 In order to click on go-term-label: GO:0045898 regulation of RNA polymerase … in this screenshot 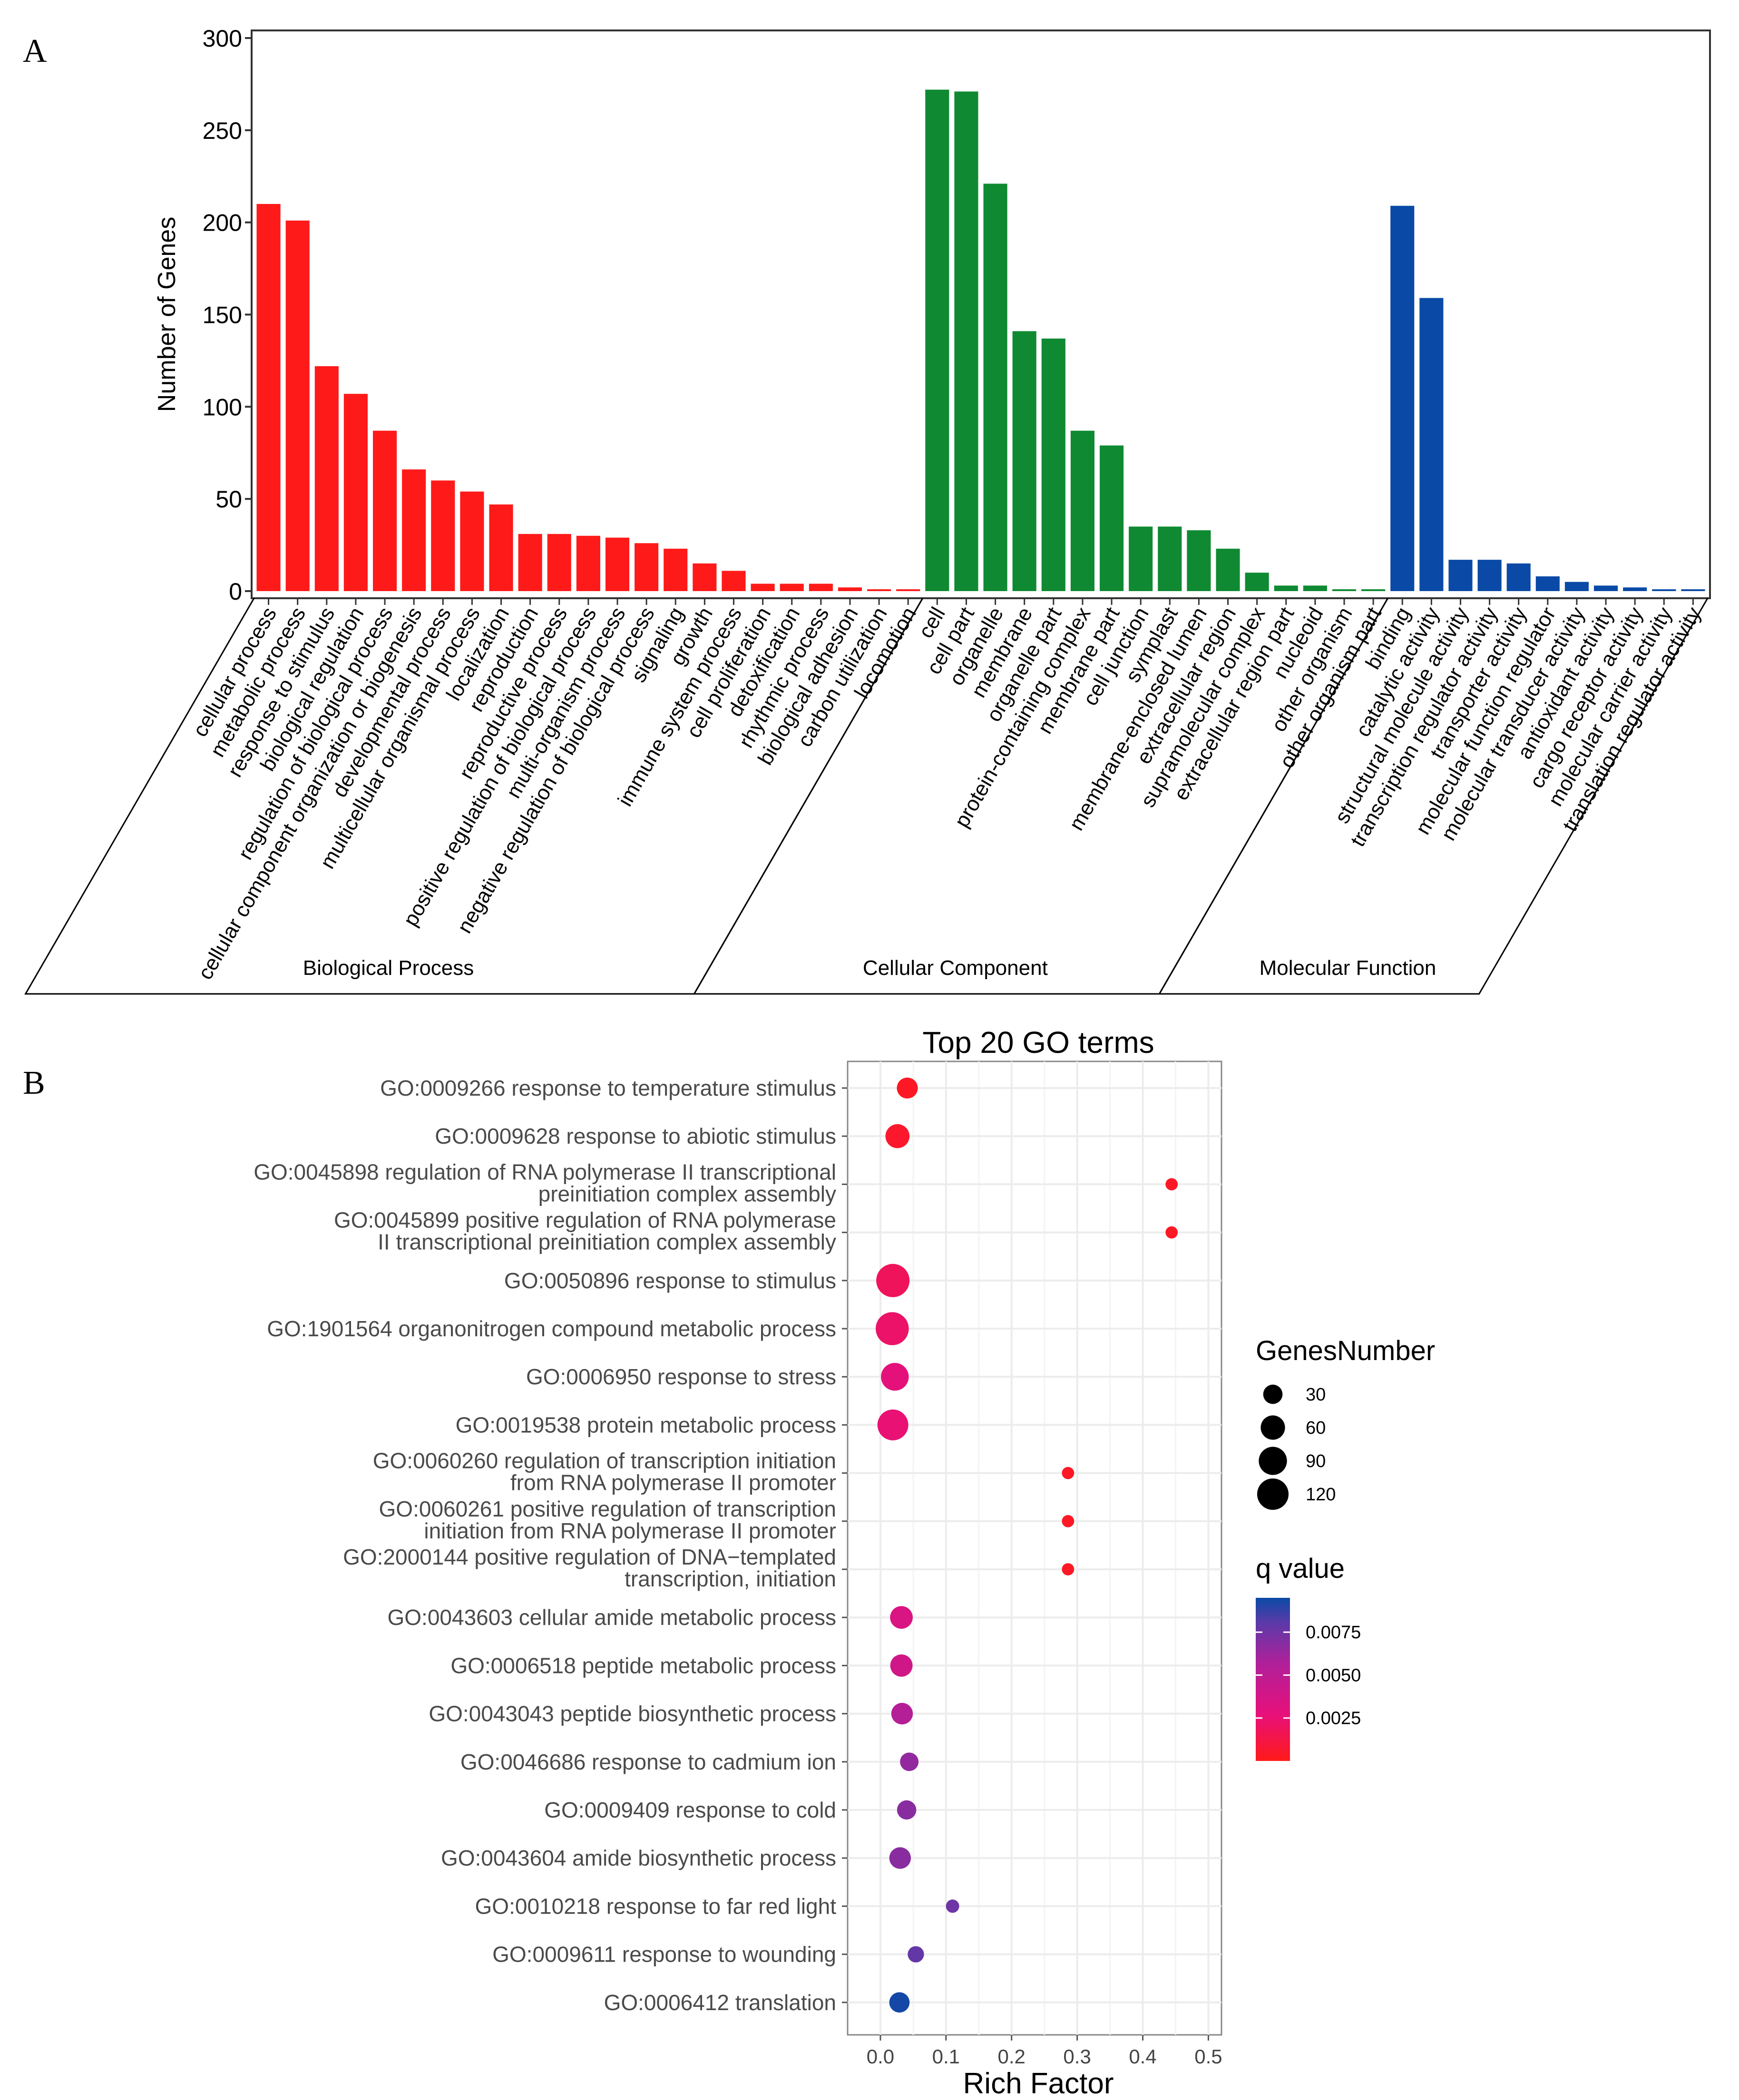, I will do `click(545, 1171)`.